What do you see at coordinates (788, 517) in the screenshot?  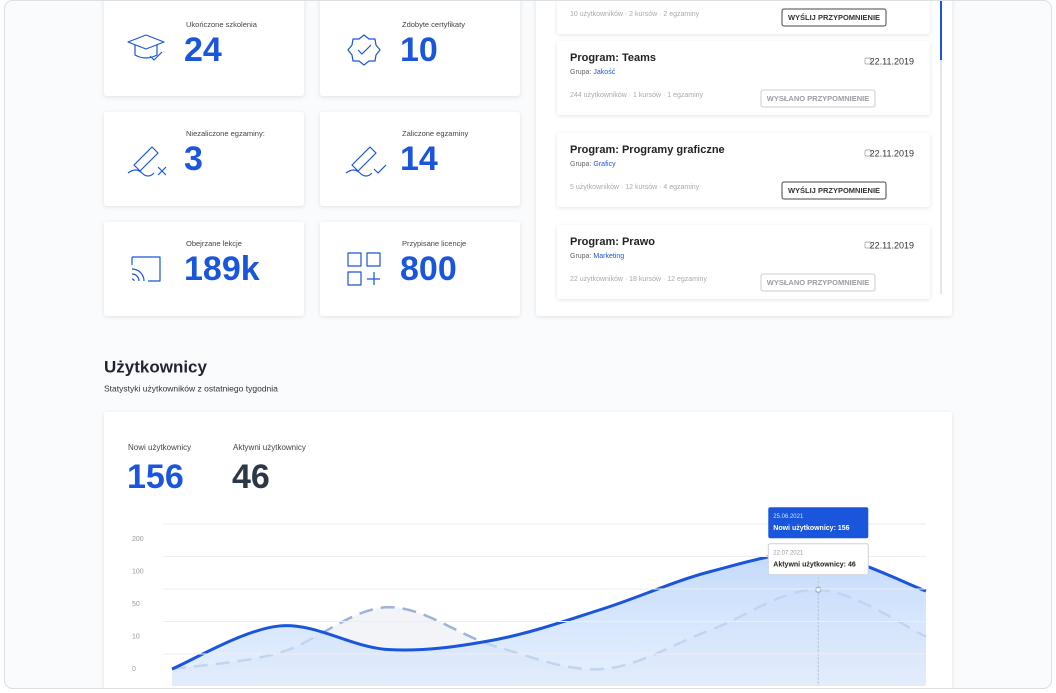 I see `tooltip-date: 25.06.2021` at bounding box center [788, 517].